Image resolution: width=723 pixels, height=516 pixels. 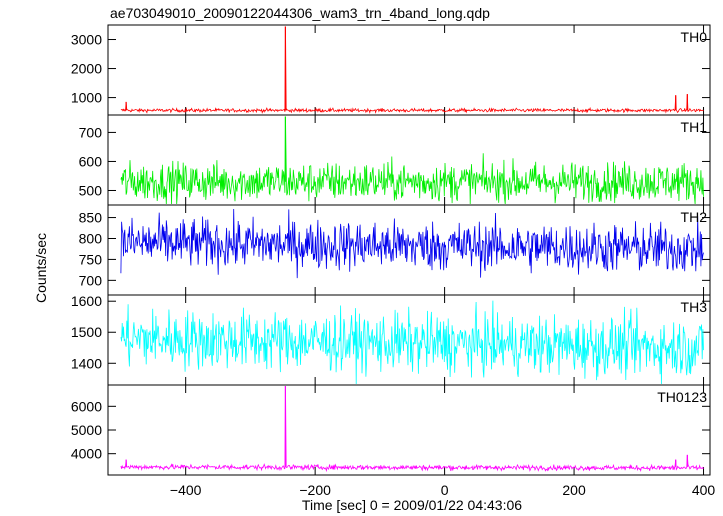 I want to click on y-tick-label-TH1: 700, so click(x=91, y=132).